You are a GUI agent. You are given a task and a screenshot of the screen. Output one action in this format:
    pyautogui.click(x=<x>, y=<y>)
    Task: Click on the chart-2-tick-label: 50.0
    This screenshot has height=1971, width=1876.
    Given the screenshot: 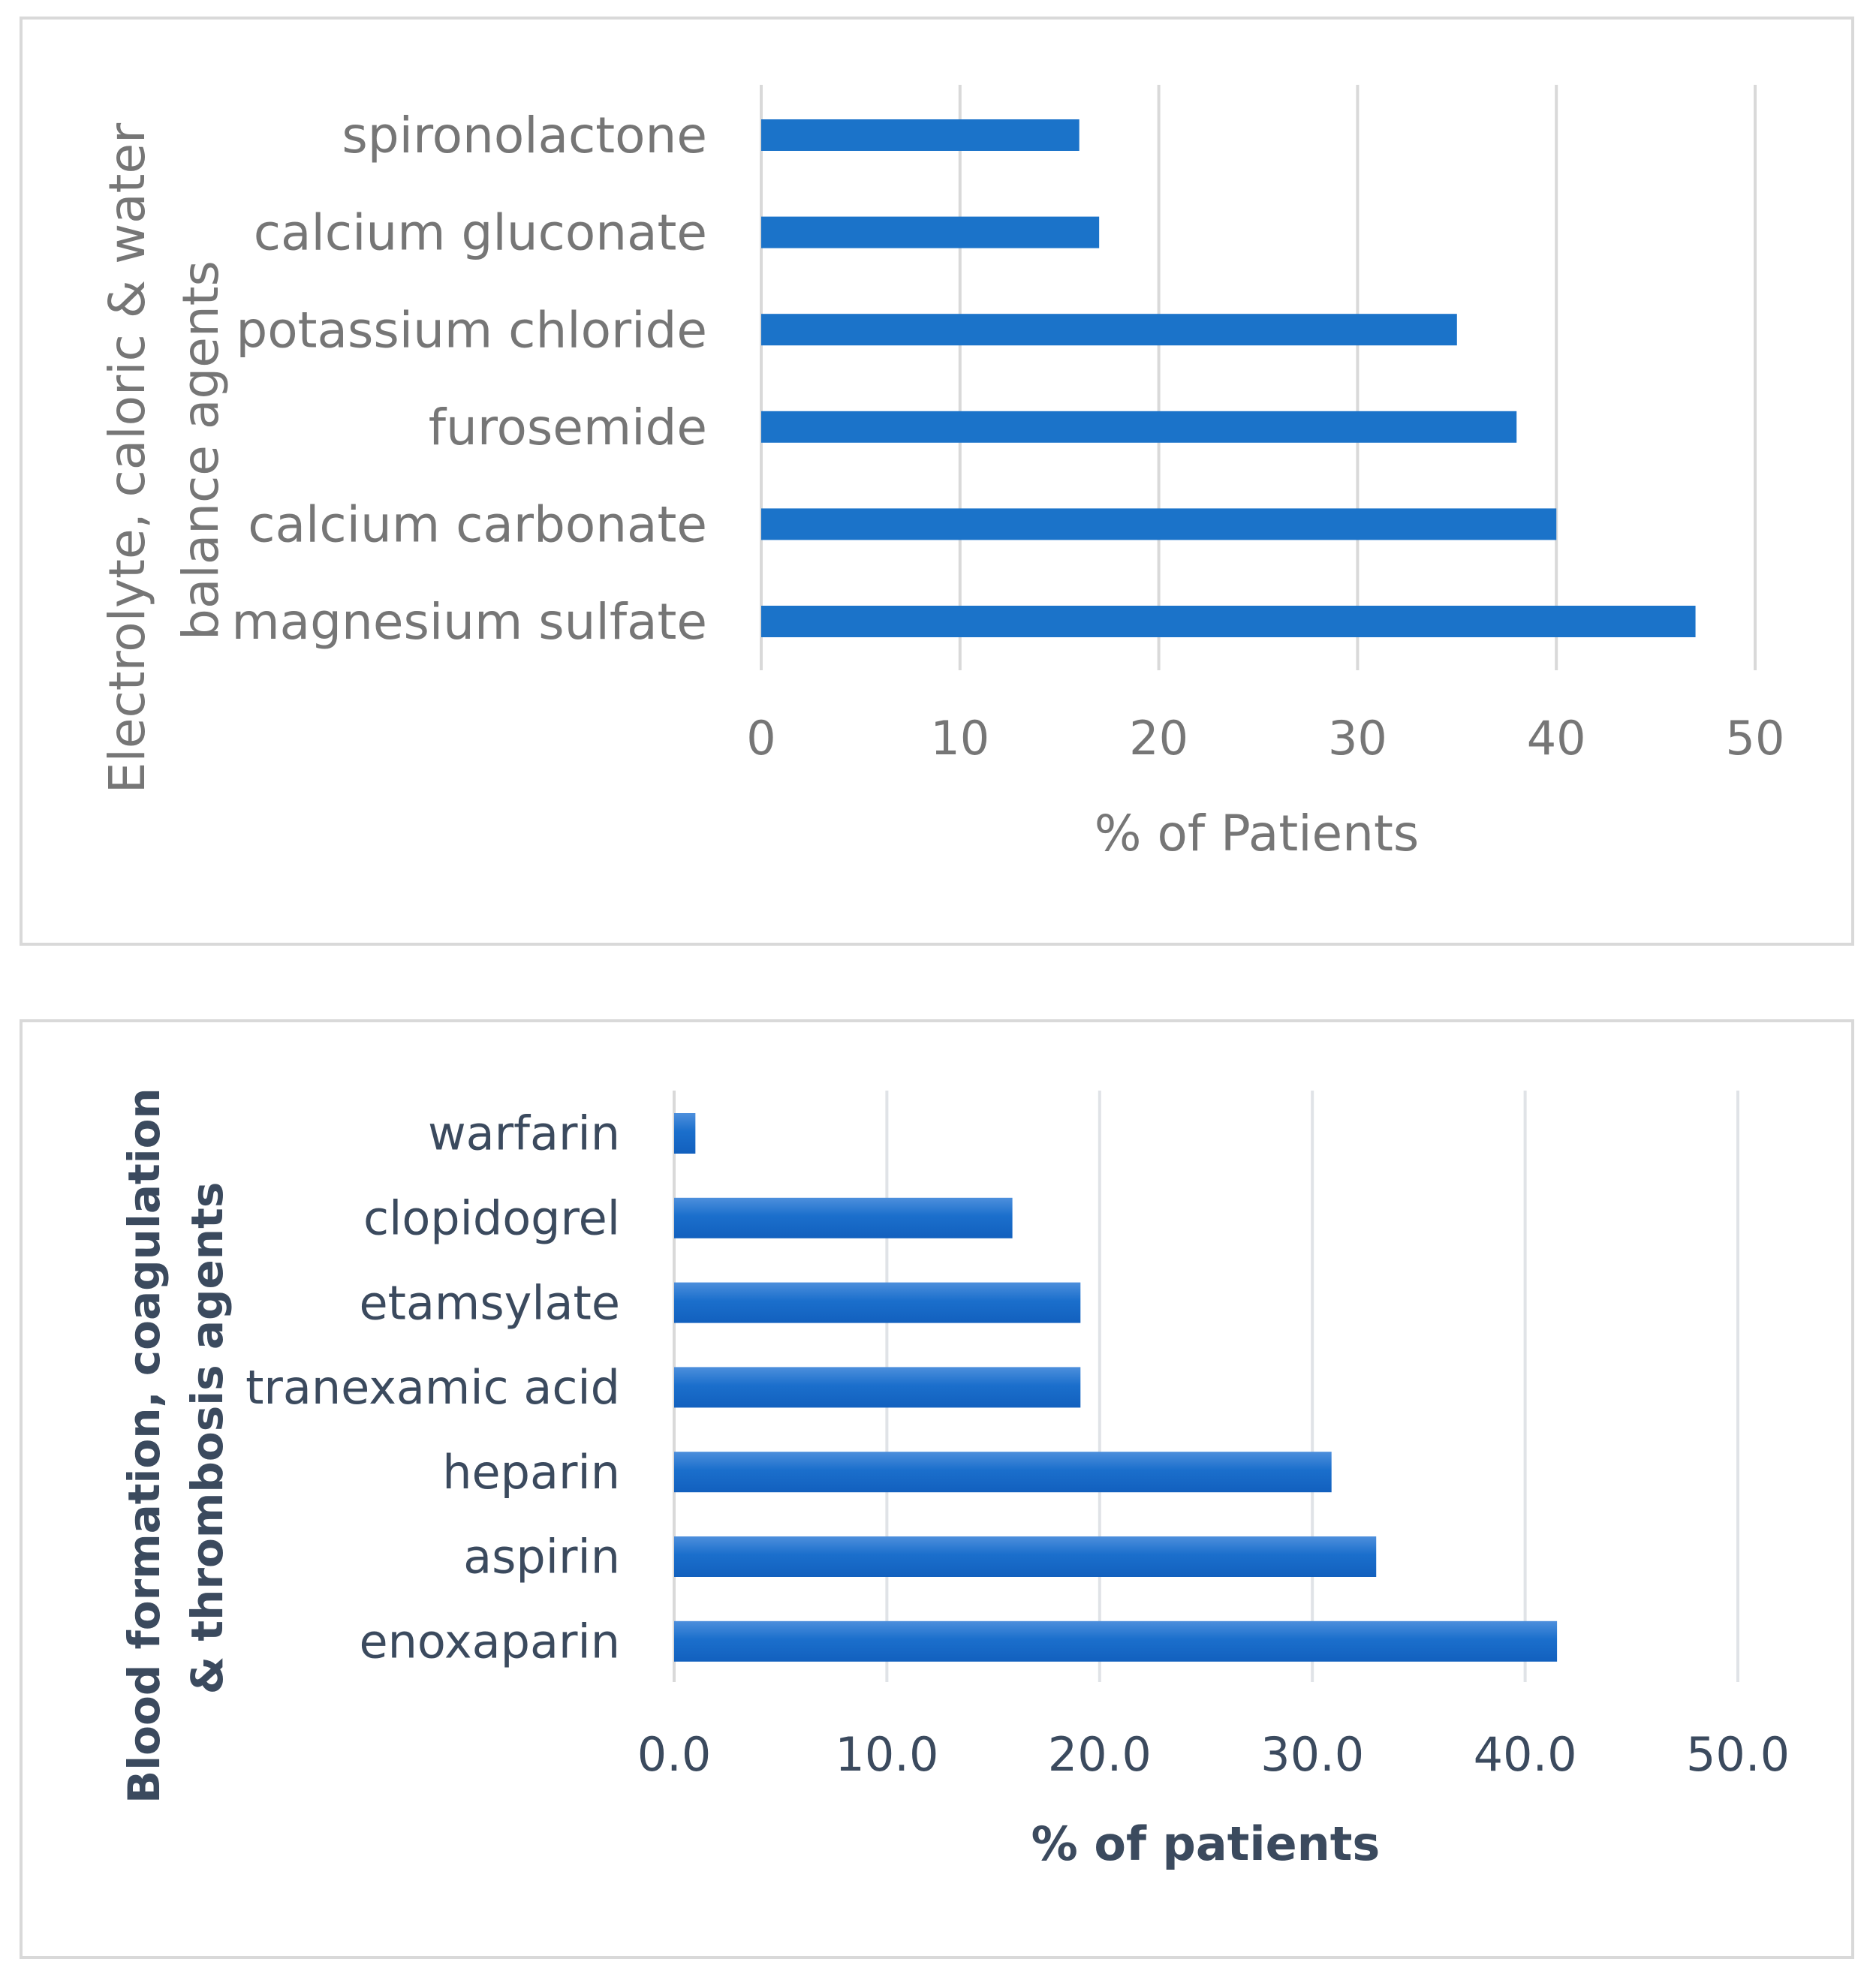 What is the action you would take?
    pyautogui.click(x=1738, y=1754)
    